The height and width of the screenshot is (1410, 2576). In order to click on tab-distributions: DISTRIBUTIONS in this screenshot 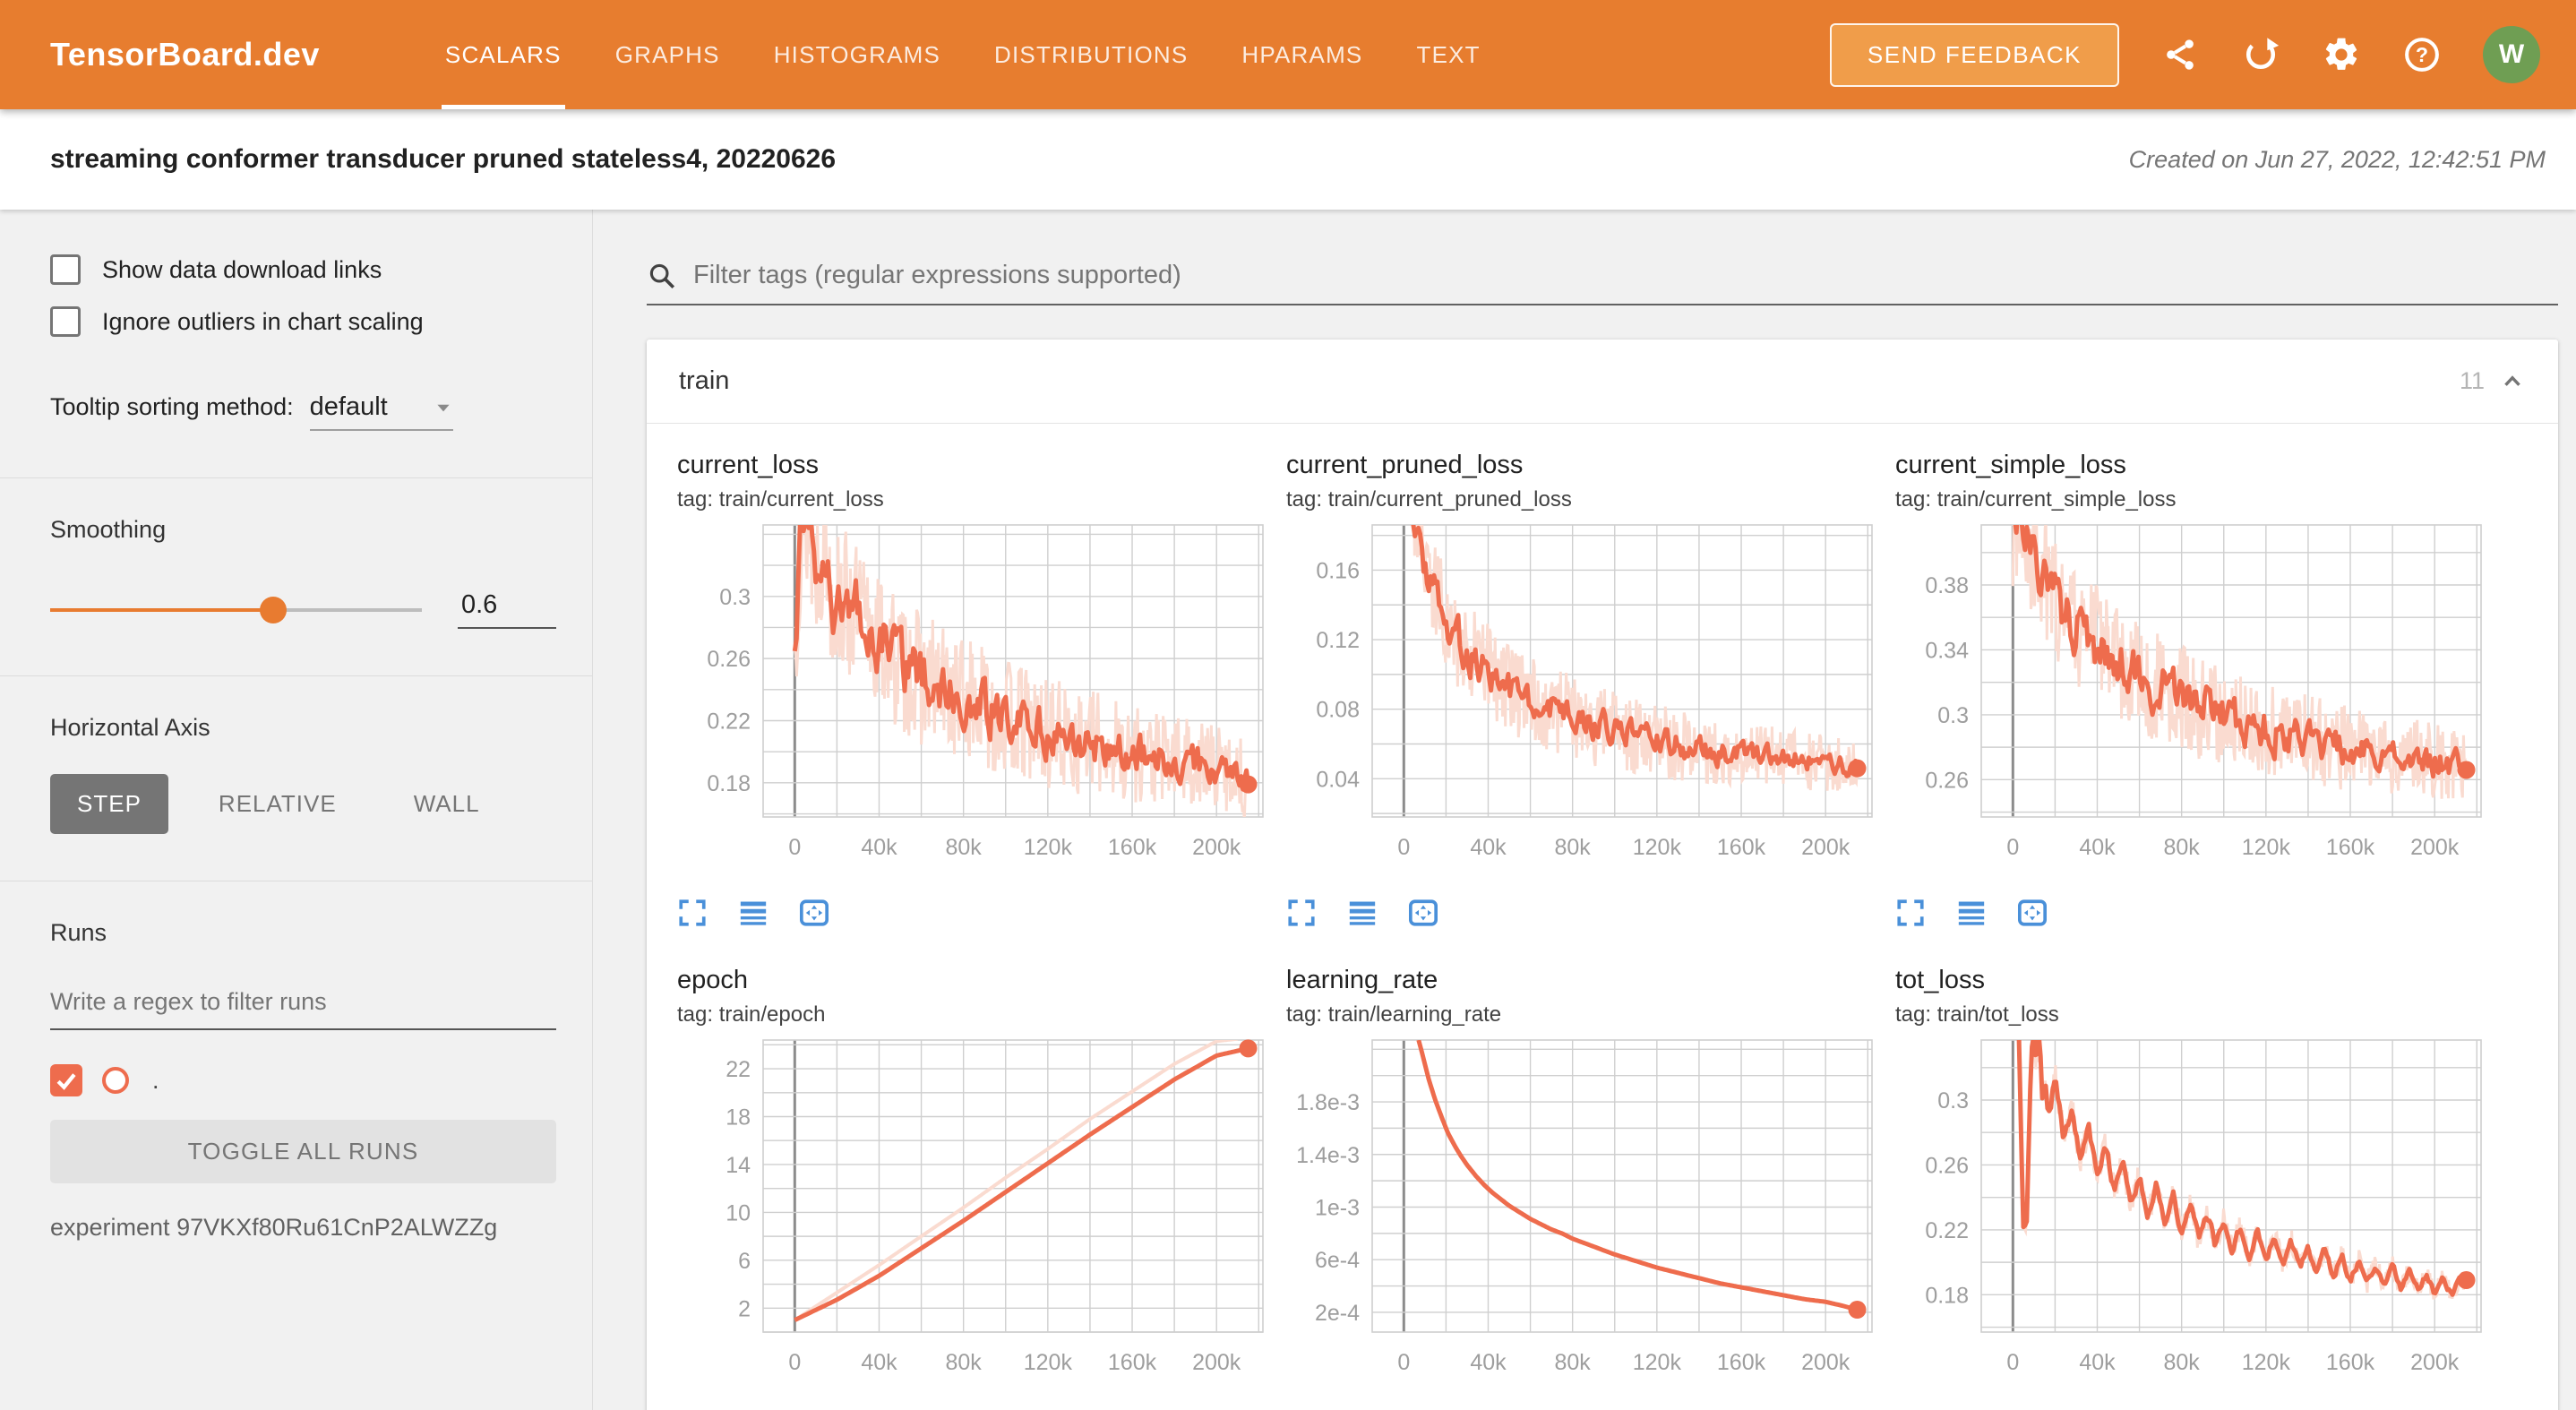, I will do `click(1091, 54)`.